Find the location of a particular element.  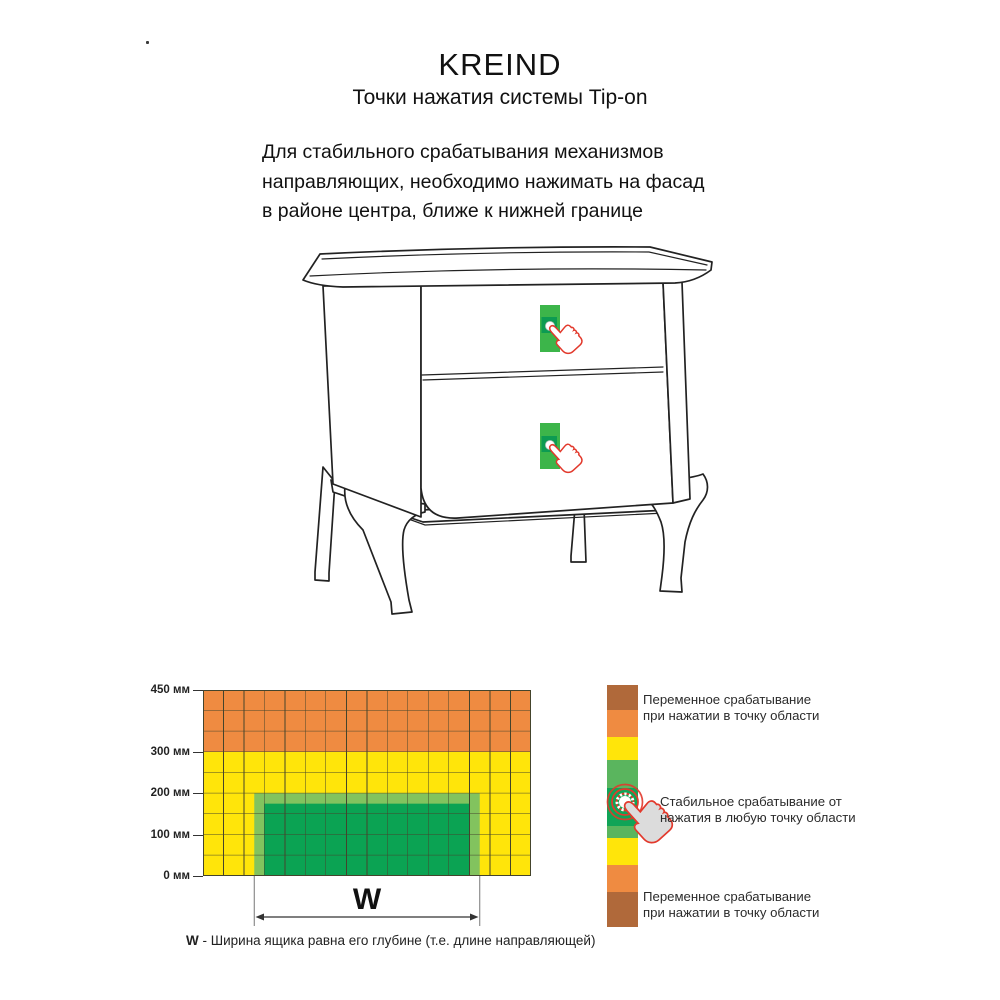

drawer-front-face is located at coordinates (547, 400).